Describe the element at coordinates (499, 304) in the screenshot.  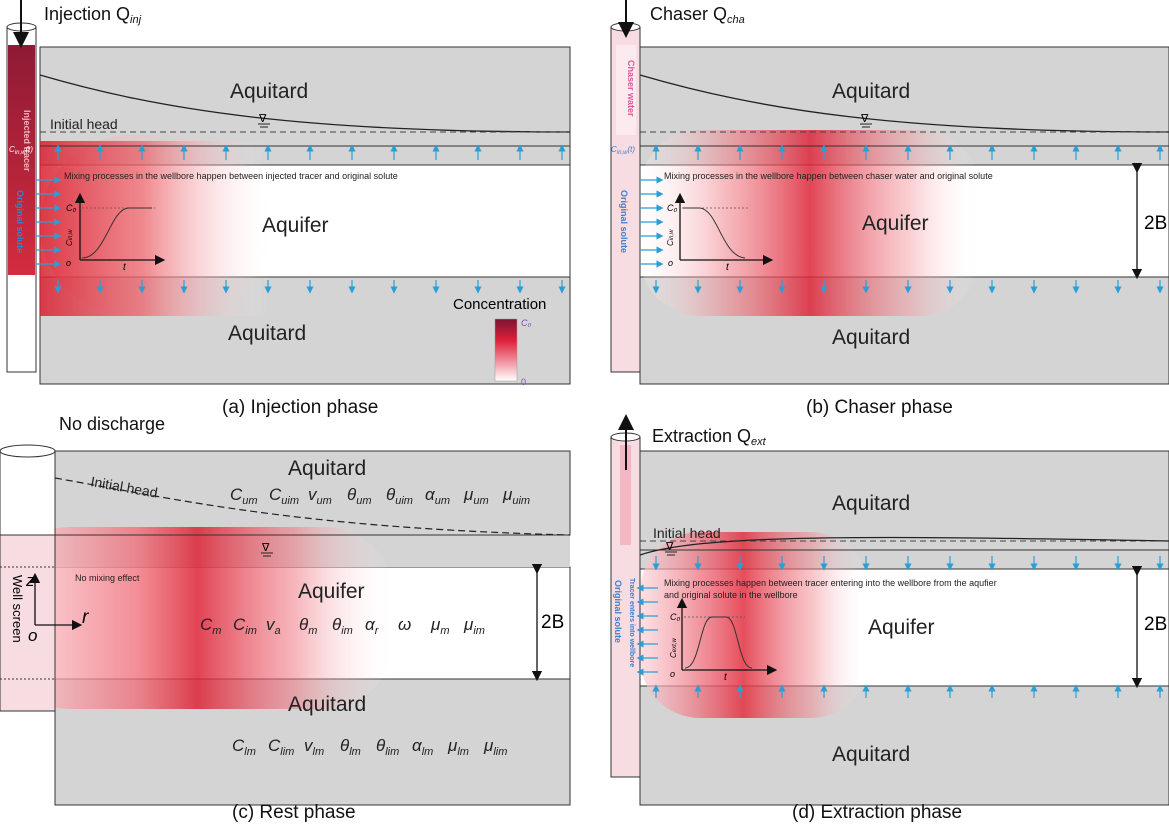
I see `legend-title: Concentration` at that location.